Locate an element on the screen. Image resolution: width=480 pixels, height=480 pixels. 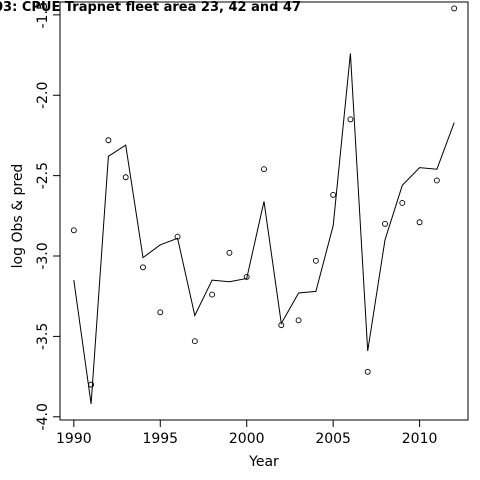
x-tick-label: 1990 is located at coordinates (74, 439).